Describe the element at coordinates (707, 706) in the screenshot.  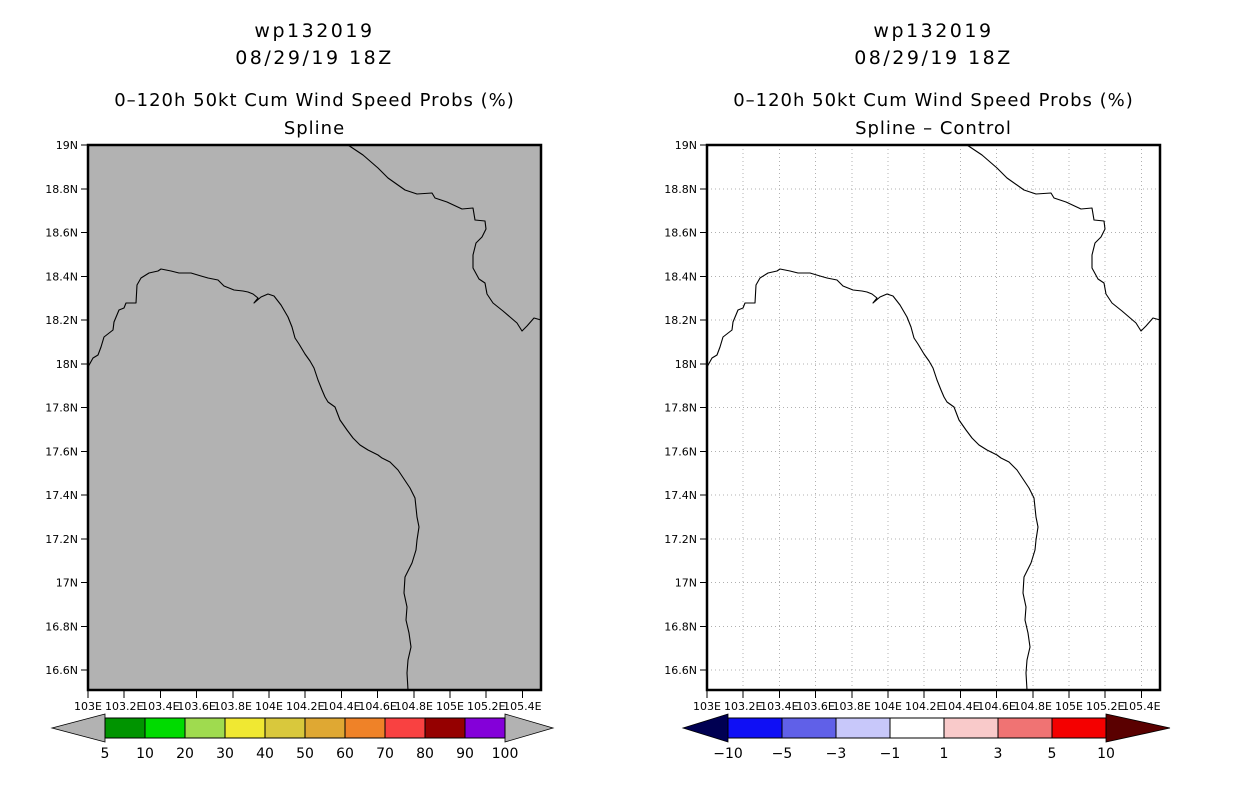
I see `x-axis-tick-label: 103E` at that location.